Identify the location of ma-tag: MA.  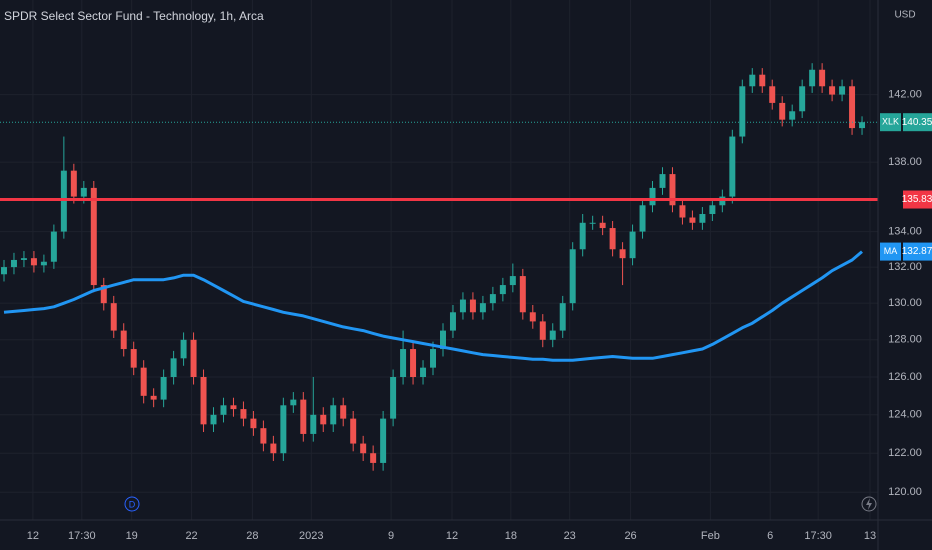
(891, 251).